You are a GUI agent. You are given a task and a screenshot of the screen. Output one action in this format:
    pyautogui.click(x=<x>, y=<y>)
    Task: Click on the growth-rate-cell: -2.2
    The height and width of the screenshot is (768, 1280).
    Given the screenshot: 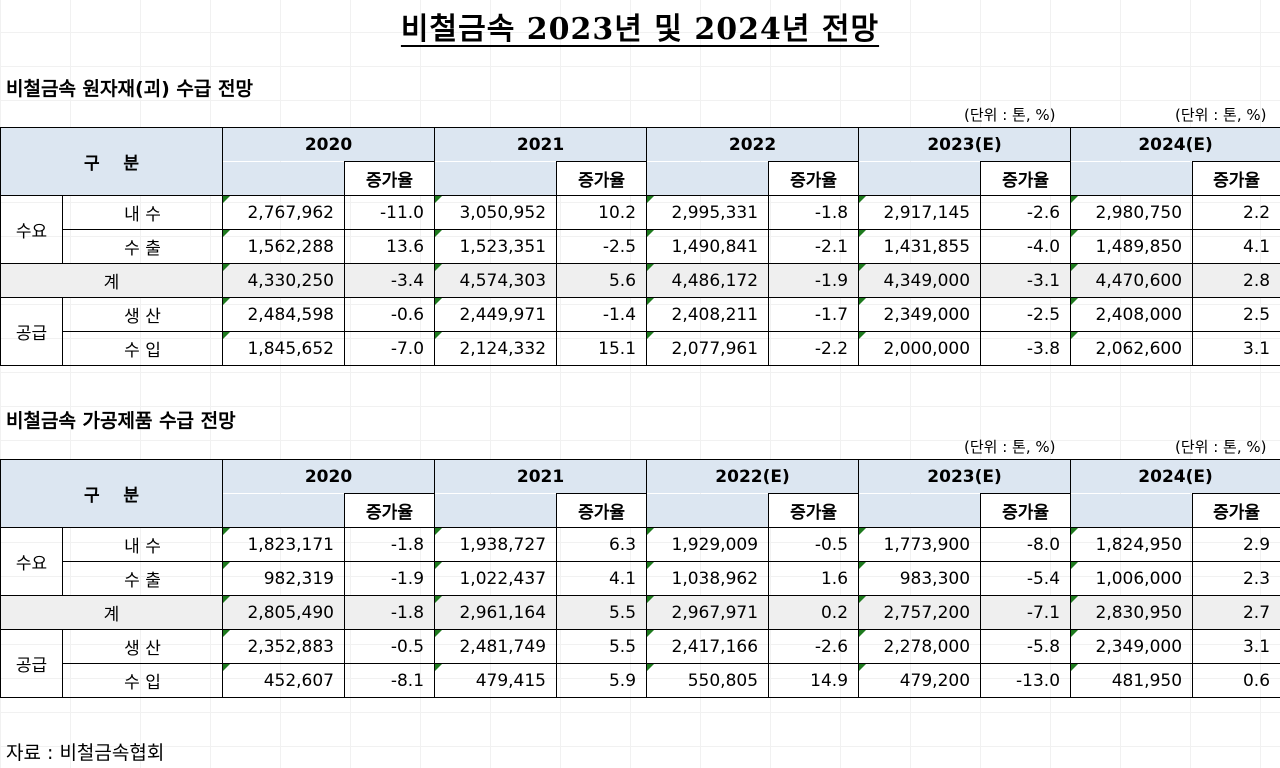 What is the action you would take?
    pyautogui.click(x=814, y=348)
    